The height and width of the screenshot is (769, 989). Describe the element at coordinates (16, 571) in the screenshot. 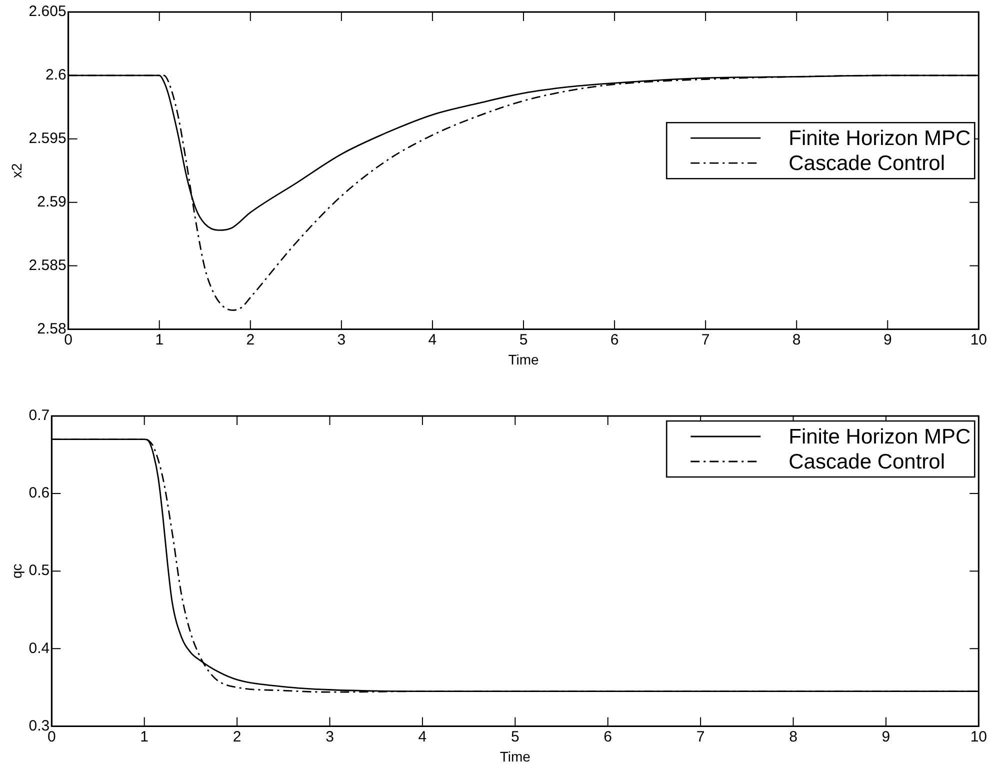

I see `y-axis-title: qc` at that location.